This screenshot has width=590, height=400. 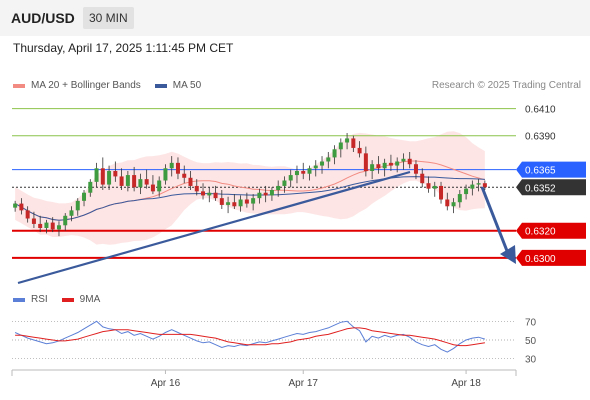 I want to click on legend-swatch-9ma, so click(x=67, y=299).